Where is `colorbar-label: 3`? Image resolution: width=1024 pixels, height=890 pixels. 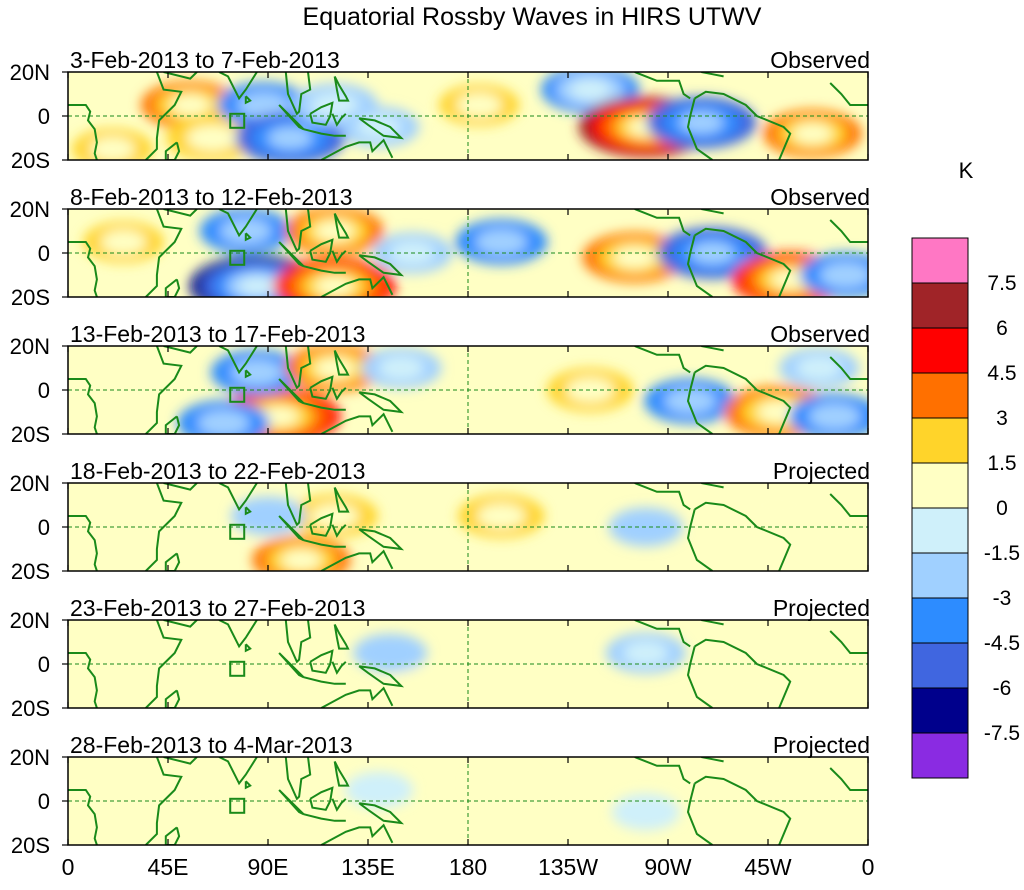 colorbar-label: 3 is located at coordinates (1002, 418).